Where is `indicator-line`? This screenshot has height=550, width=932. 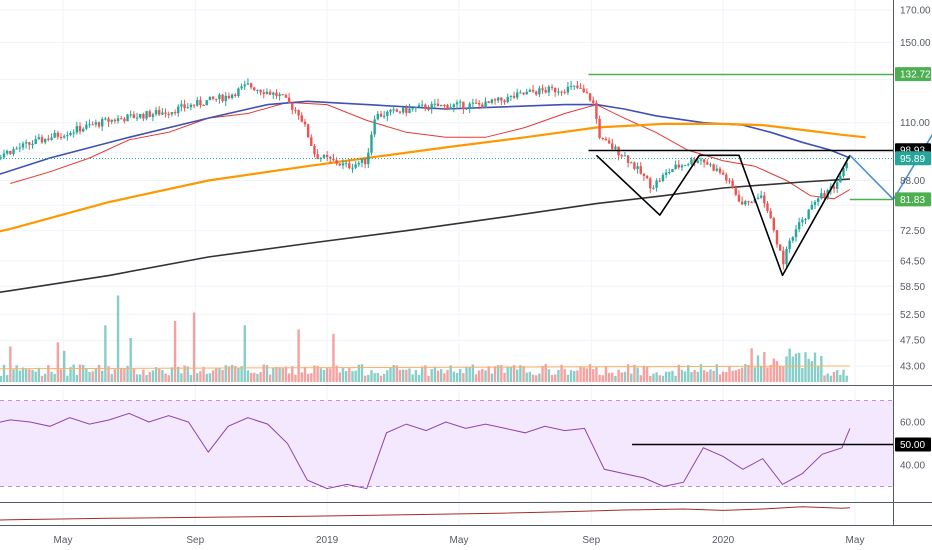 indicator-line is located at coordinates (425, 513).